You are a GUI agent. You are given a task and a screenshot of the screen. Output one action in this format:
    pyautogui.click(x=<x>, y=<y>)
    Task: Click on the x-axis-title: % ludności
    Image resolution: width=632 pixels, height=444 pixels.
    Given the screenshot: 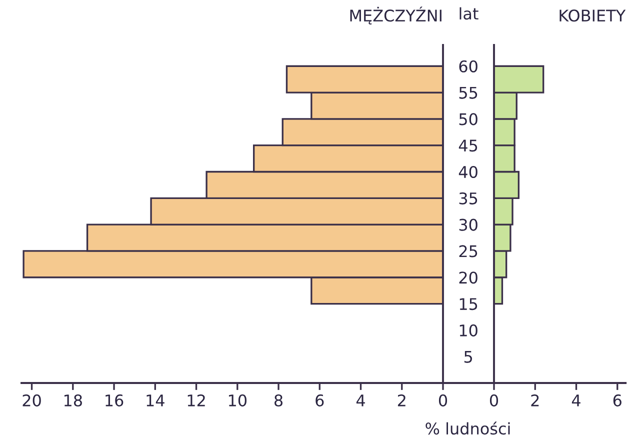 What is the action you would take?
    pyautogui.click(x=468, y=428)
    